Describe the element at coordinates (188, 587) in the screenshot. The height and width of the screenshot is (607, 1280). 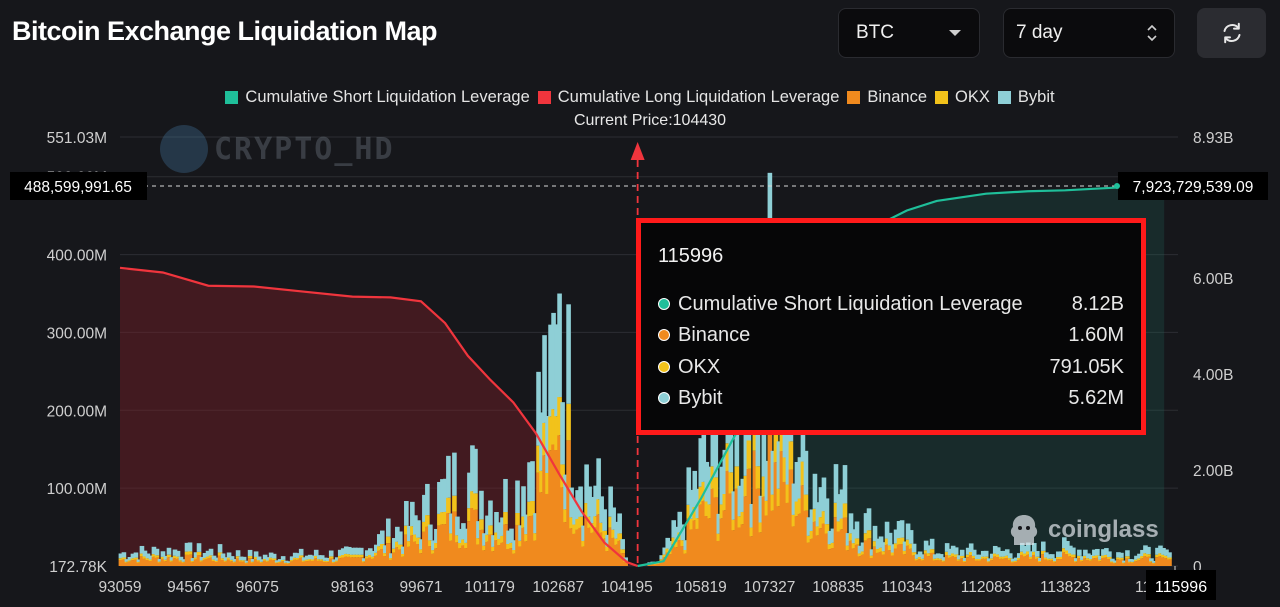
I see `x-tick-label: 94567` at that location.